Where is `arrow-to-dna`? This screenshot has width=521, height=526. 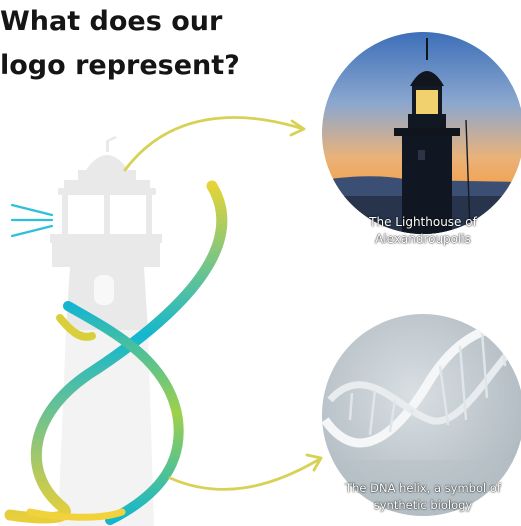
arrow-to-dna is located at coordinates (244, 474).